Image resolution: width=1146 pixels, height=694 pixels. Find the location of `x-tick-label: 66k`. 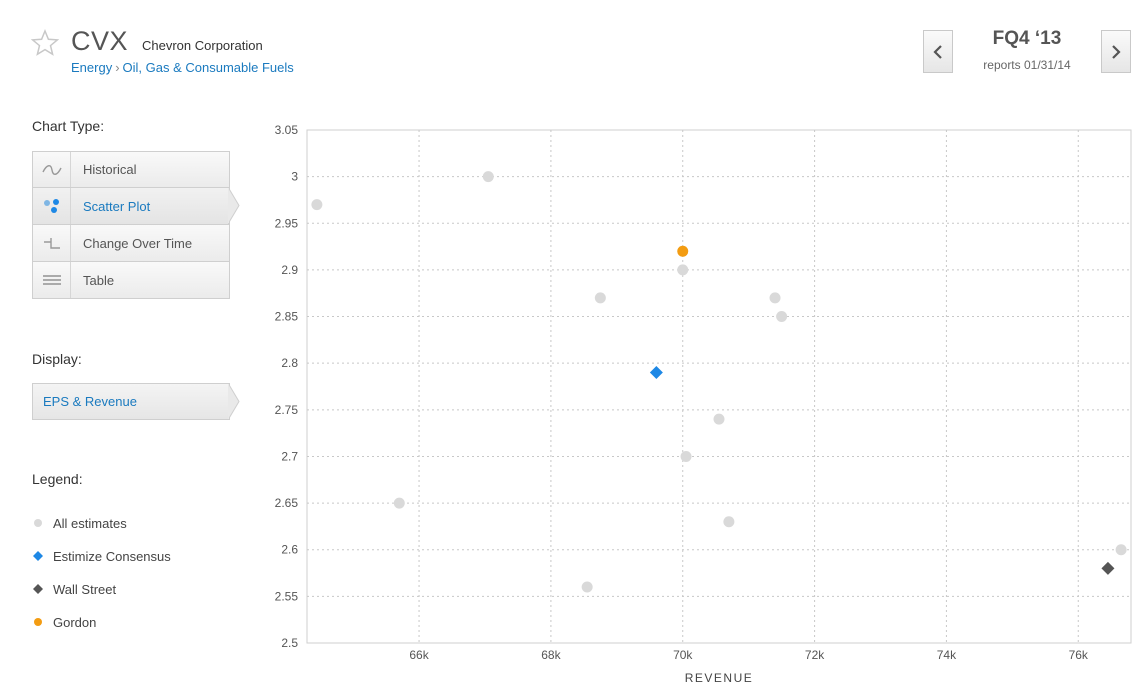

x-tick-label: 66k is located at coordinates (419, 655).